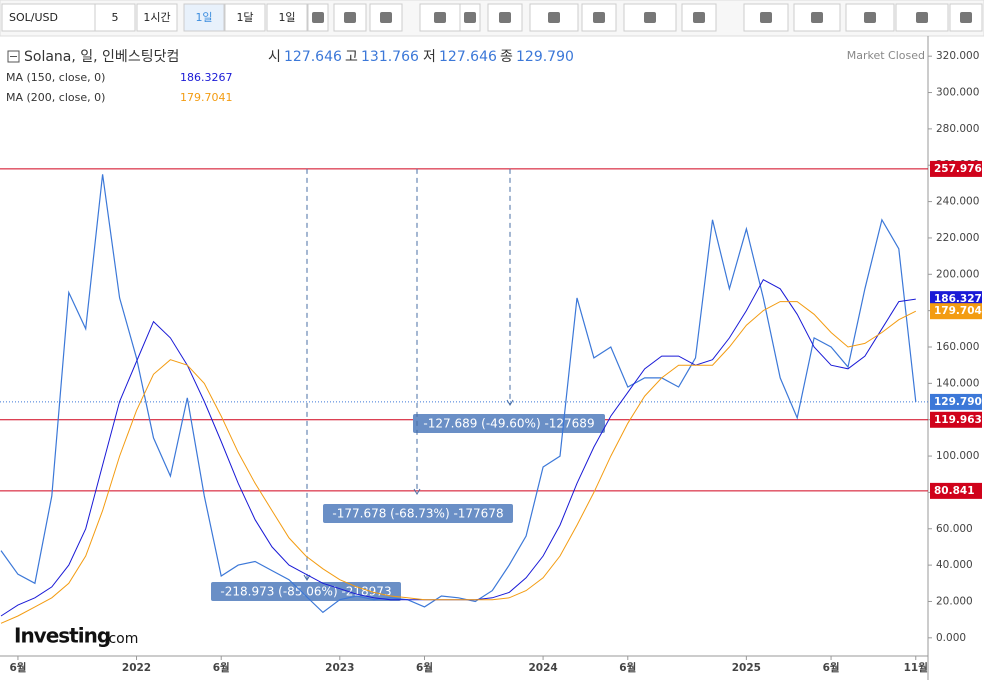  I want to click on ma-tag-label: 186.327, so click(958, 299).